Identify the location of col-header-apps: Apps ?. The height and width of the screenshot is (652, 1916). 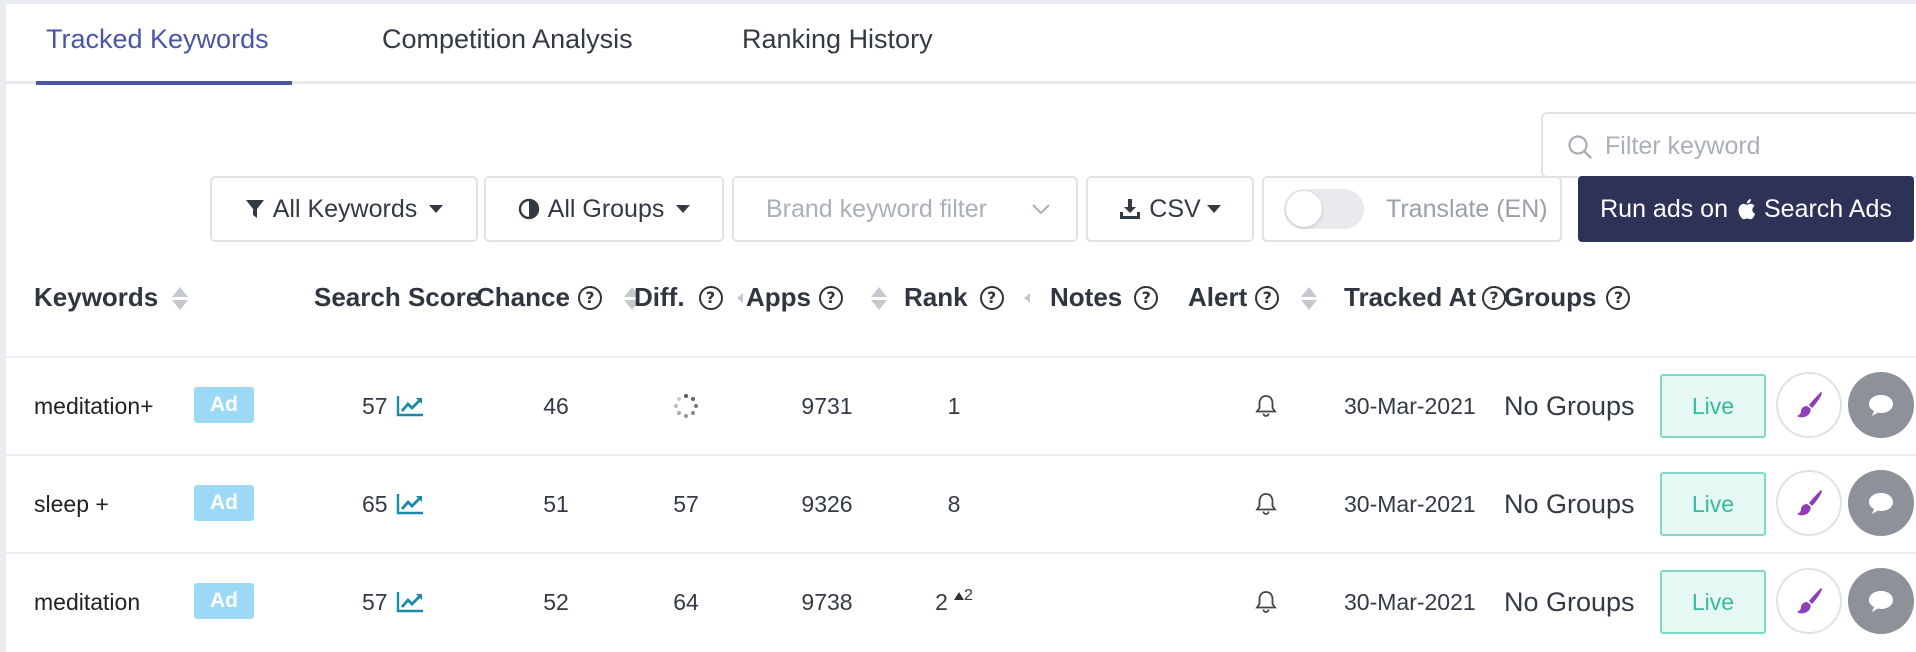
(816, 297).